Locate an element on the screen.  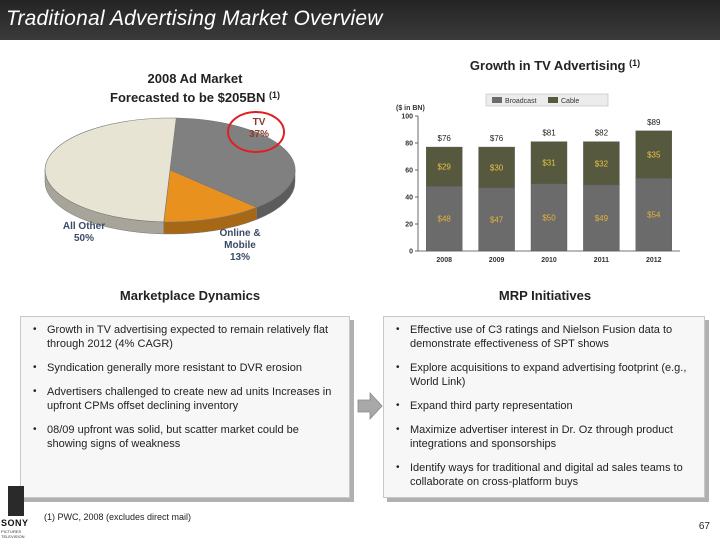
bar-value-label: $47 is located at coordinates (497, 219).